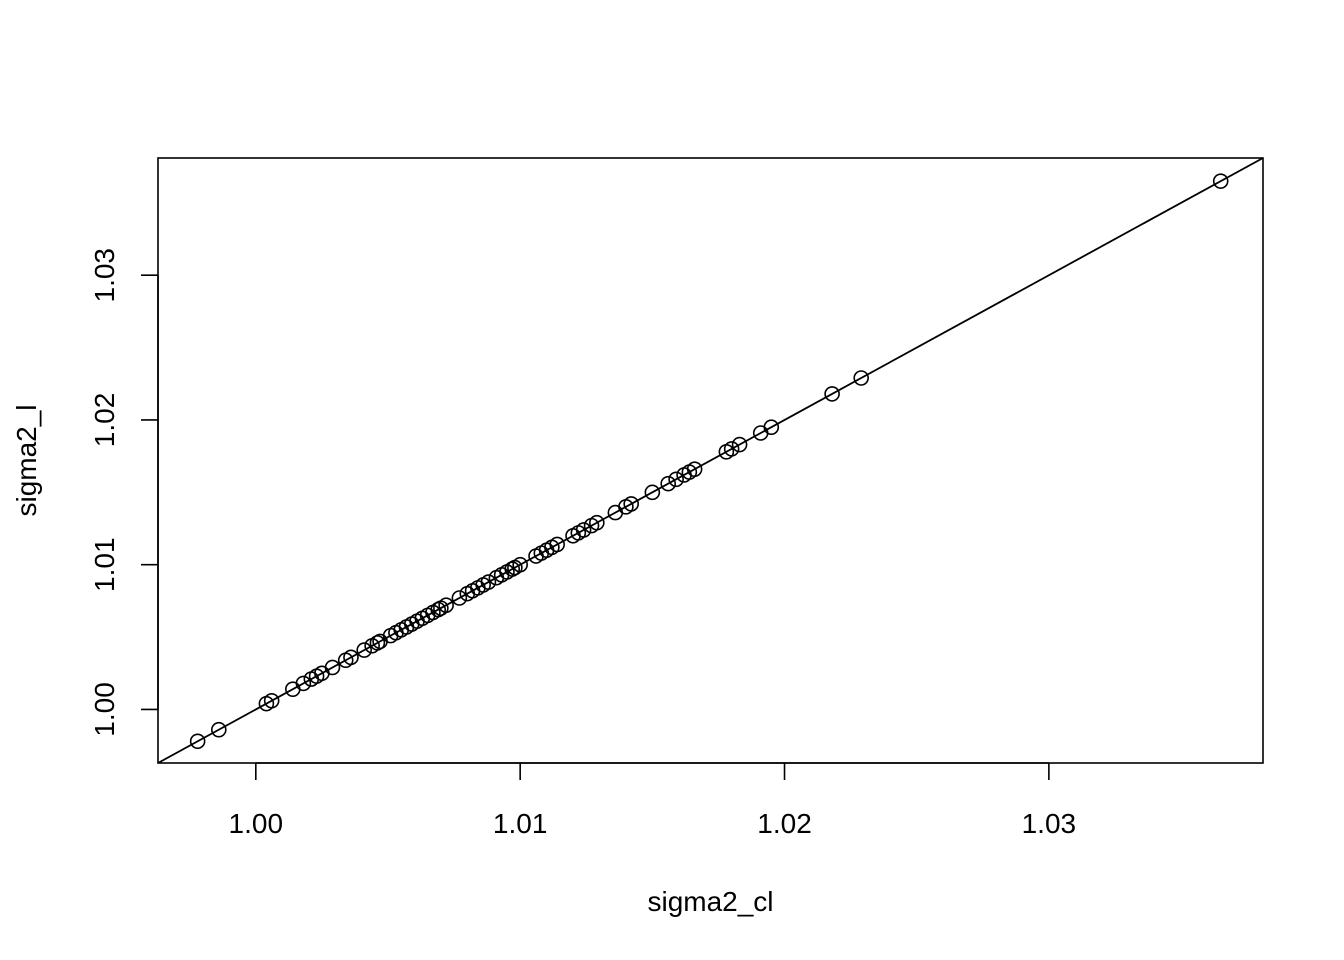 The image size is (1344, 960). What do you see at coordinates (256, 823) in the screenshot?
I see `x-tick-label: 1.00` at bounding box center [256, 823].